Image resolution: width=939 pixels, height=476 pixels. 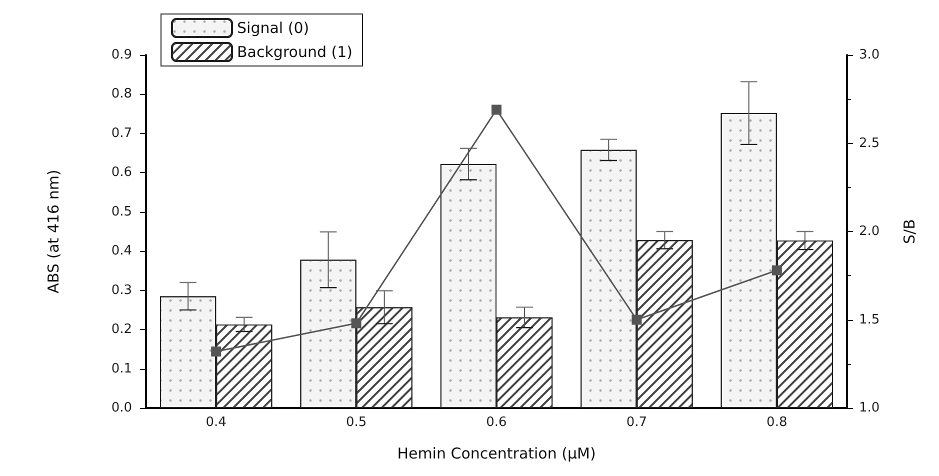 I want to click on x-tick-label: 0.4, so click(x=216, y=422).